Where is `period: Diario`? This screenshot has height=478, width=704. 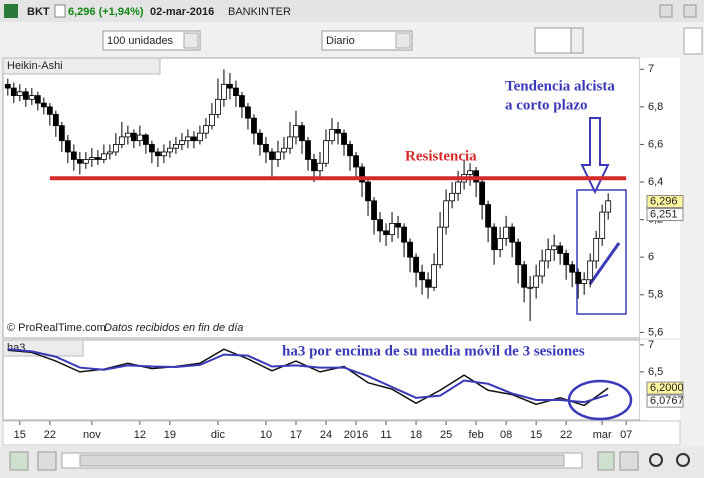
period: Diario is located at coordinates (340, 41).